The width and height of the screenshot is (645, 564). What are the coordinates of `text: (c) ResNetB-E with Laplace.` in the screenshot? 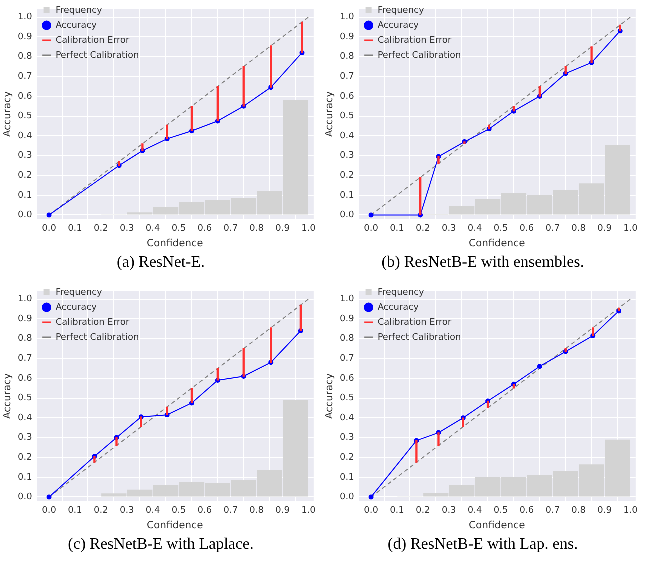 It's located at (161, 545).